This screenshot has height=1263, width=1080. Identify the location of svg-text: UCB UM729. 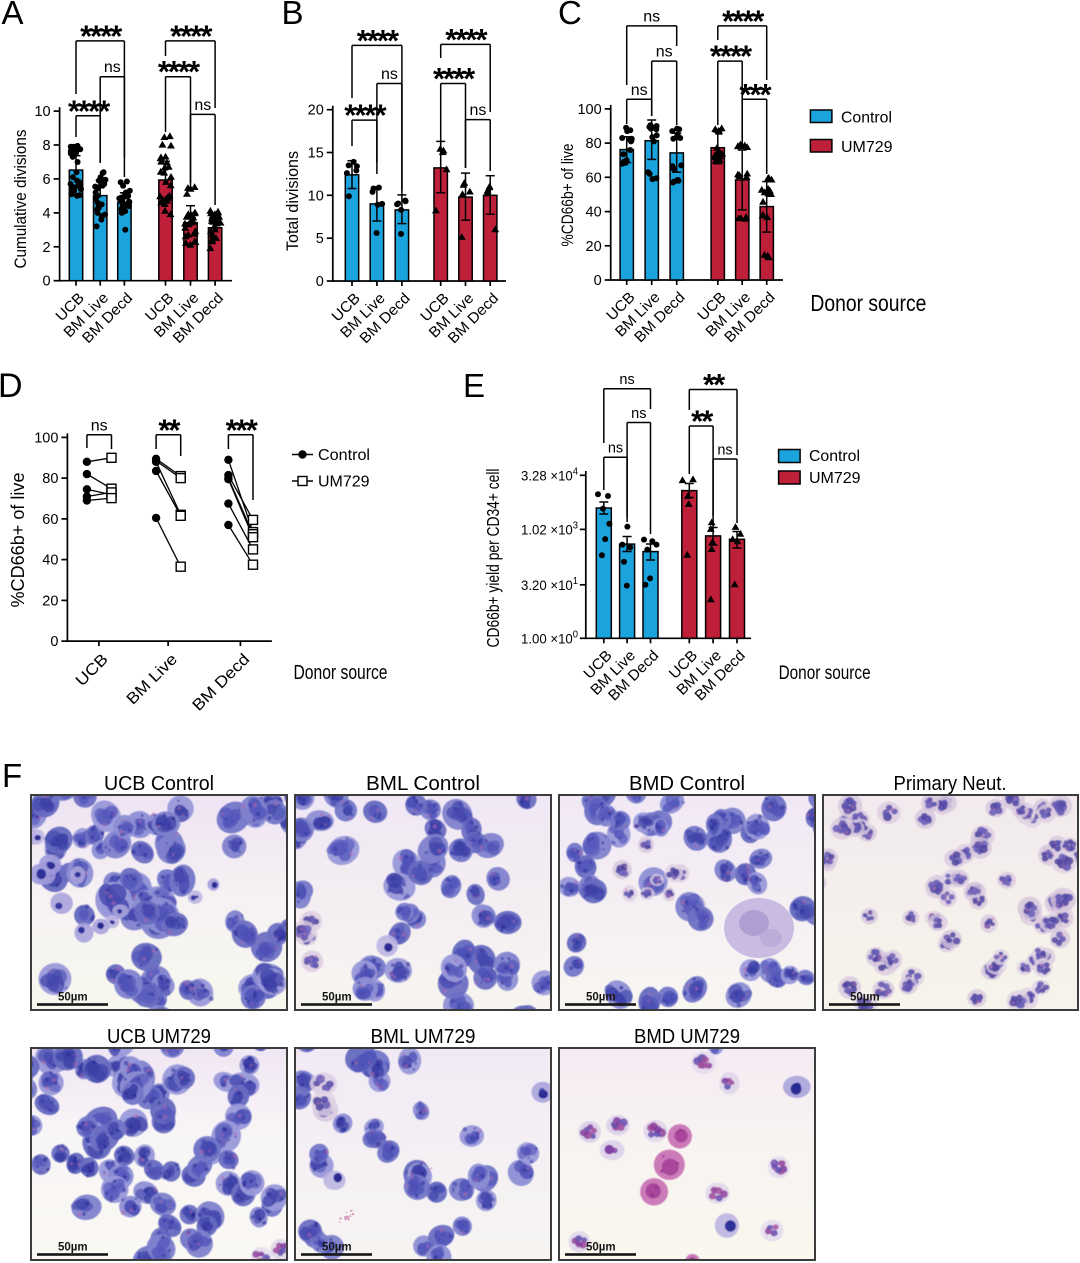
(159, 1037).